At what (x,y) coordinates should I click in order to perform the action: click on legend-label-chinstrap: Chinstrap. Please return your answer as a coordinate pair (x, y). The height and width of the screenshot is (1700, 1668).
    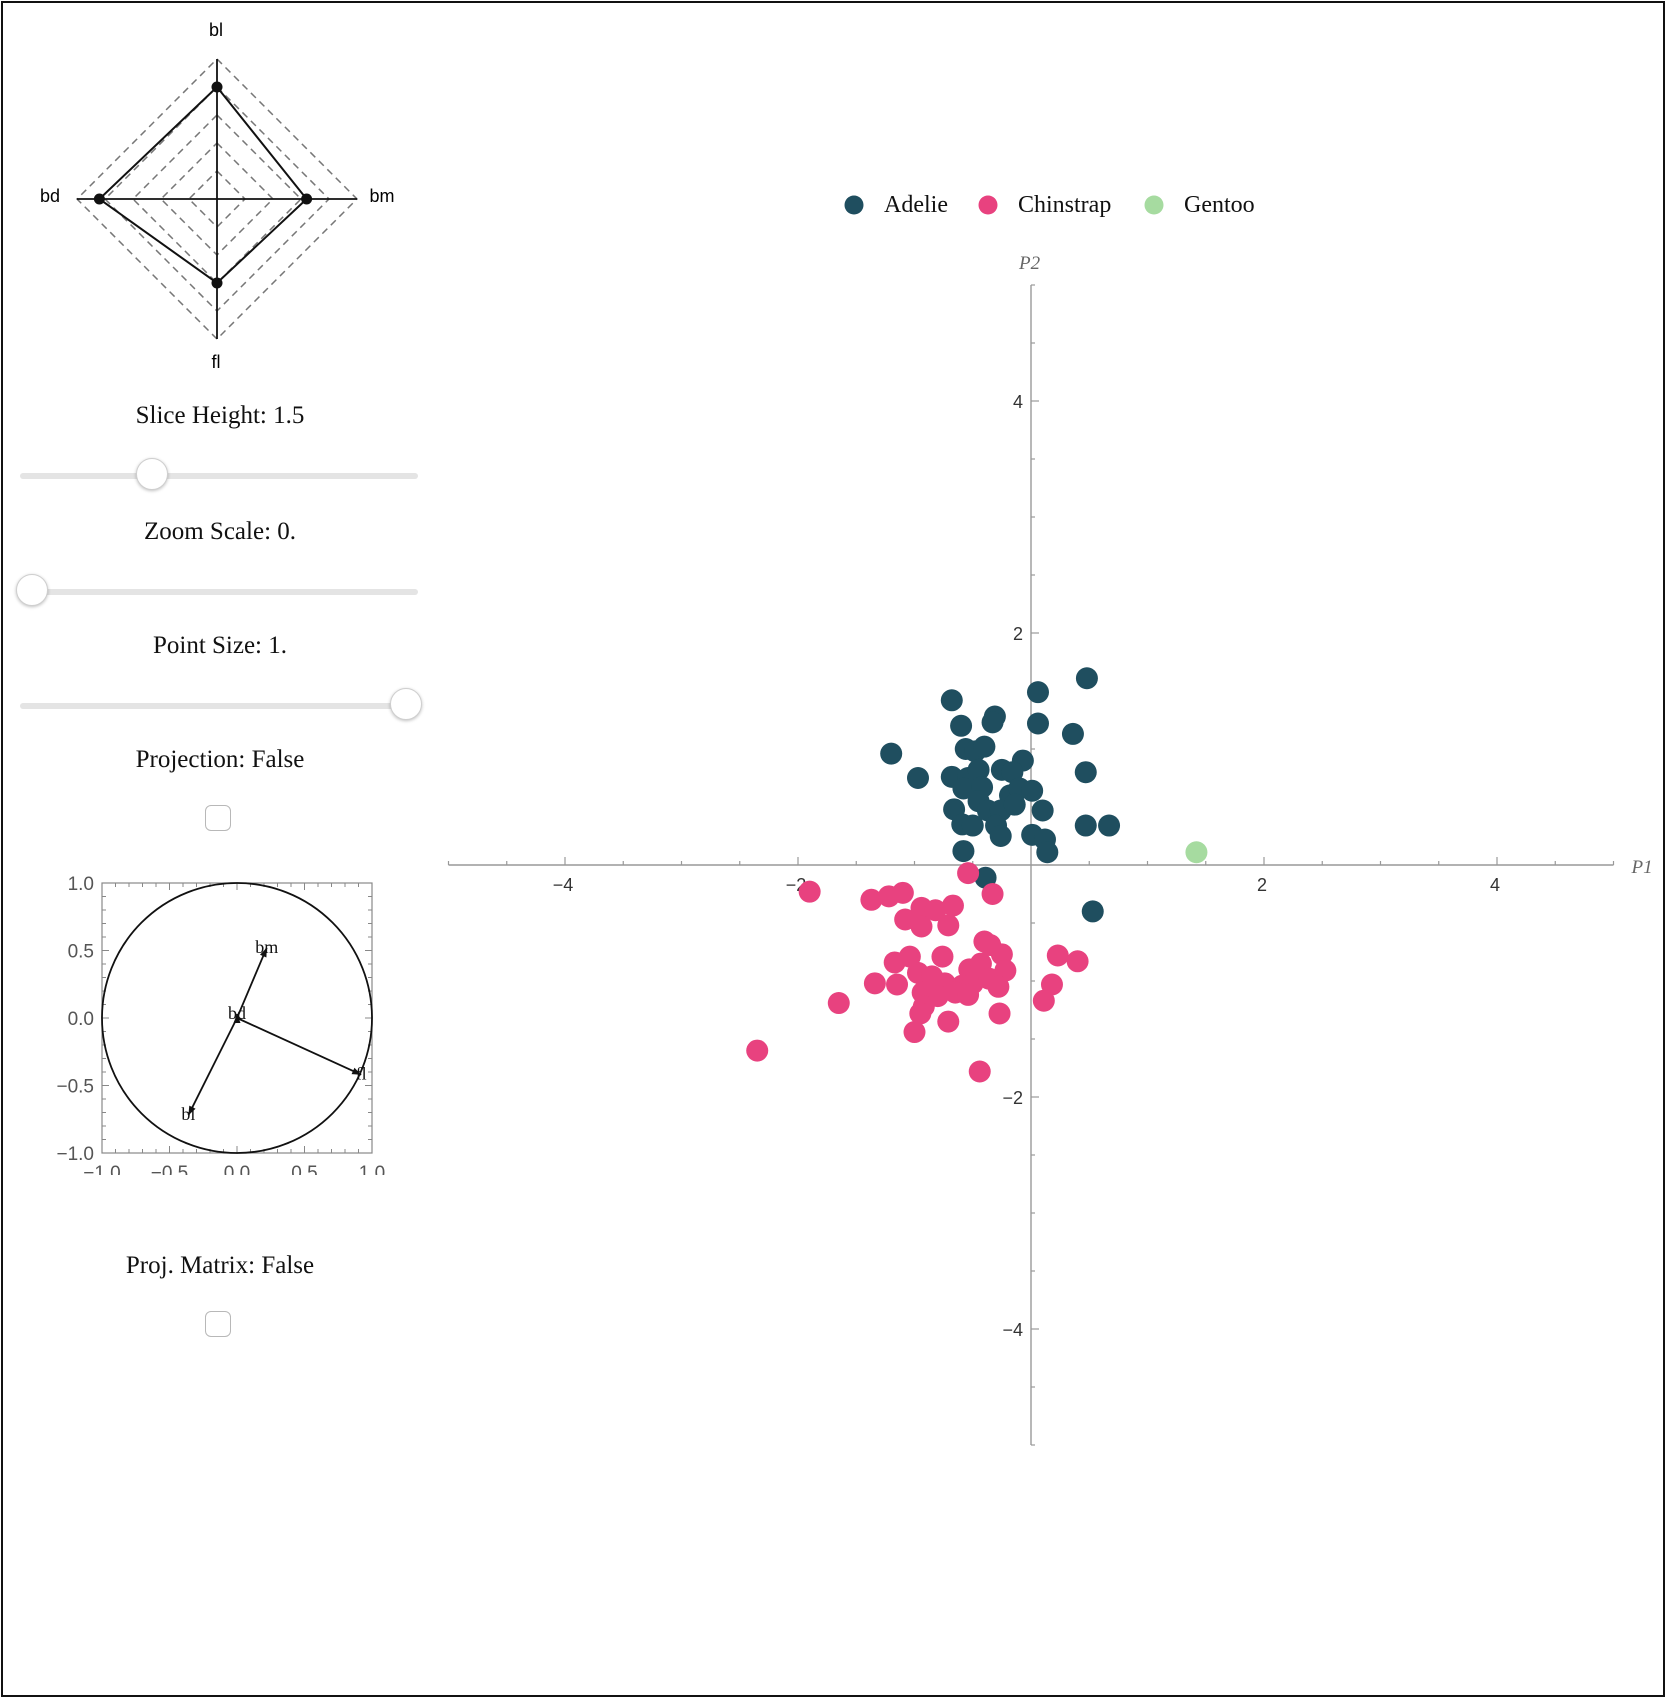
    Looking at the image, I should click on (1064, 205).